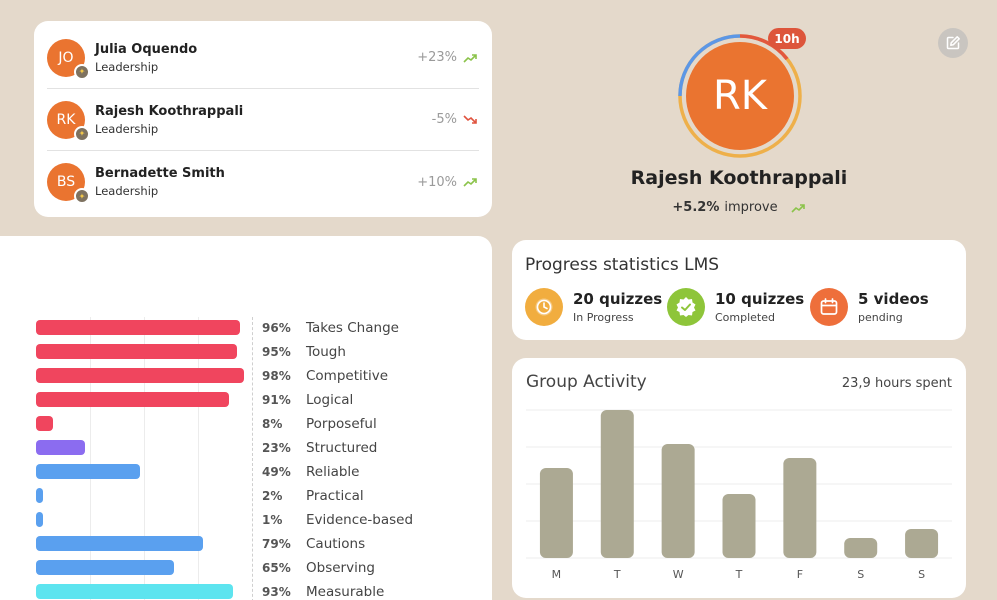 This screenshot has width=997, height=600. What do you see at coordinates (678, 574) in the screenshot?
I see `x-tick-label: W` at bounding box center [678, 574].